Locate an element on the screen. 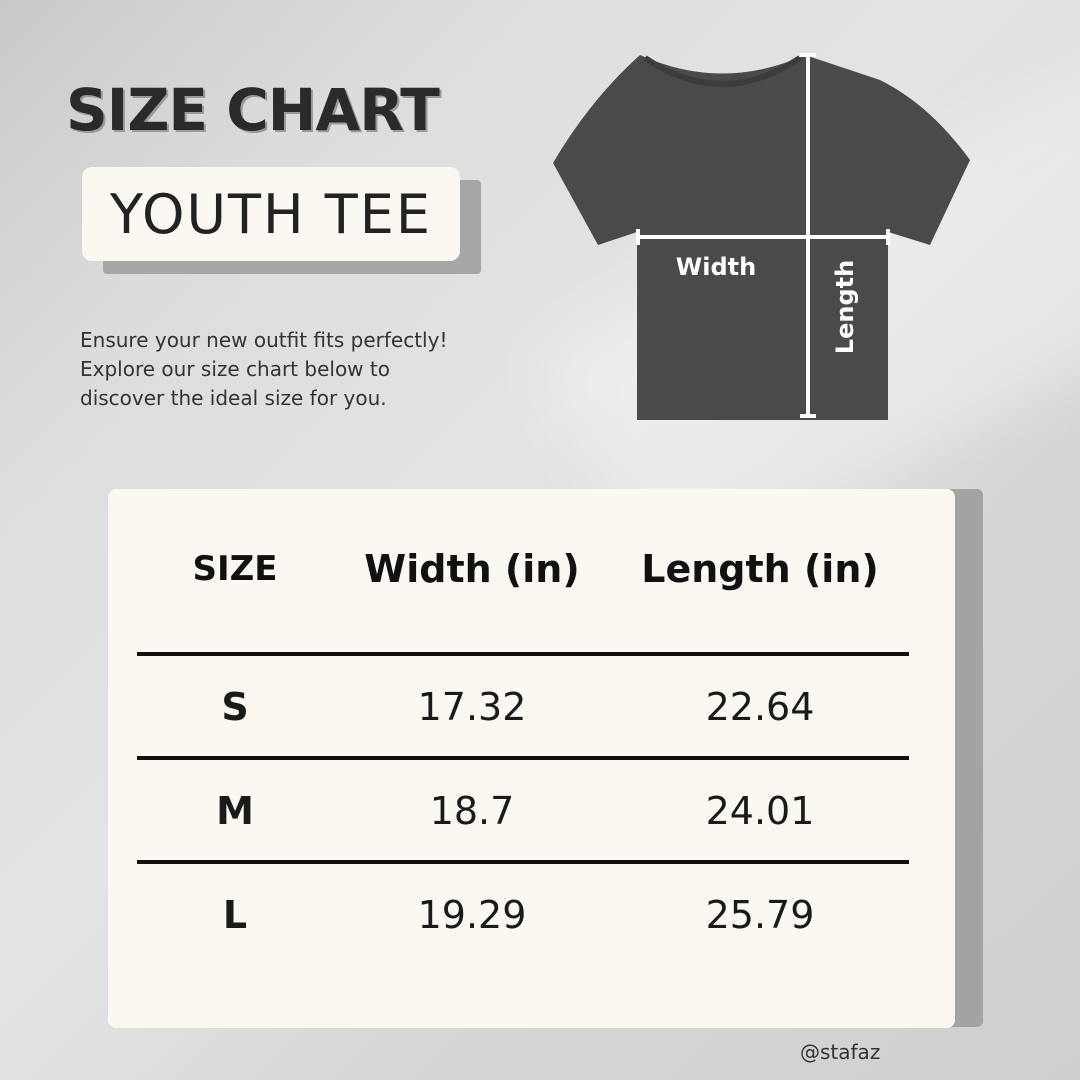  table-row: S 17.32 22.64 is located at coordinates (523, 707).